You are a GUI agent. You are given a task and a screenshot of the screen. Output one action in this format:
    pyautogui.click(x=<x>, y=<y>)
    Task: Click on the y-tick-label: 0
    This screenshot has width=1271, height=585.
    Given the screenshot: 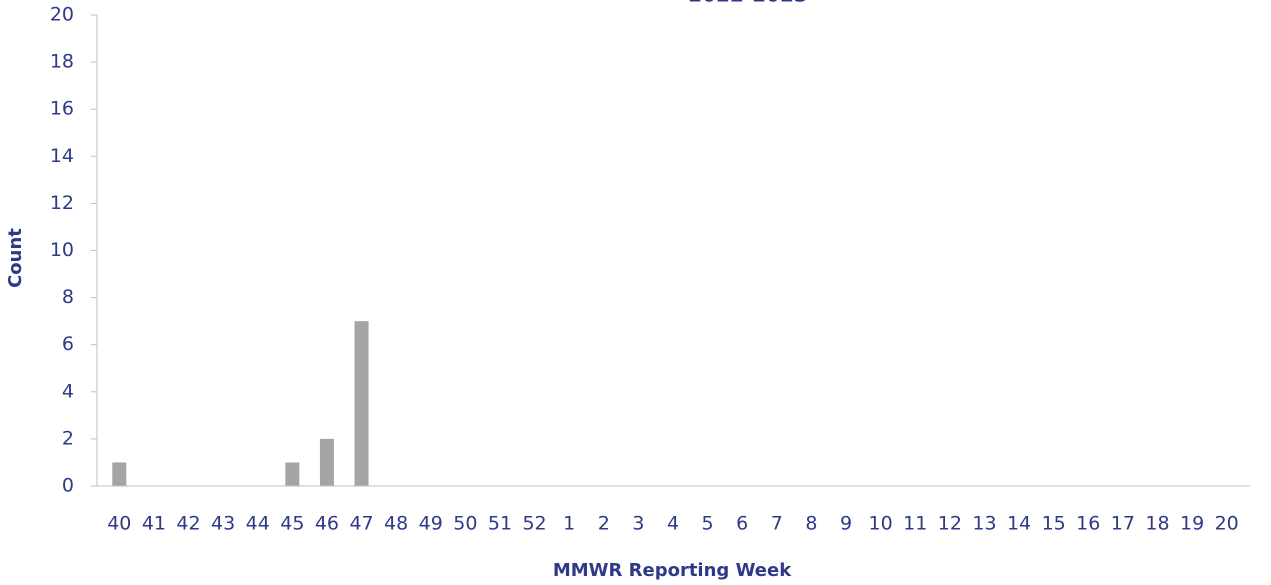 What is the action you would take?
    pyautogui.click(x=68, y=486)
    